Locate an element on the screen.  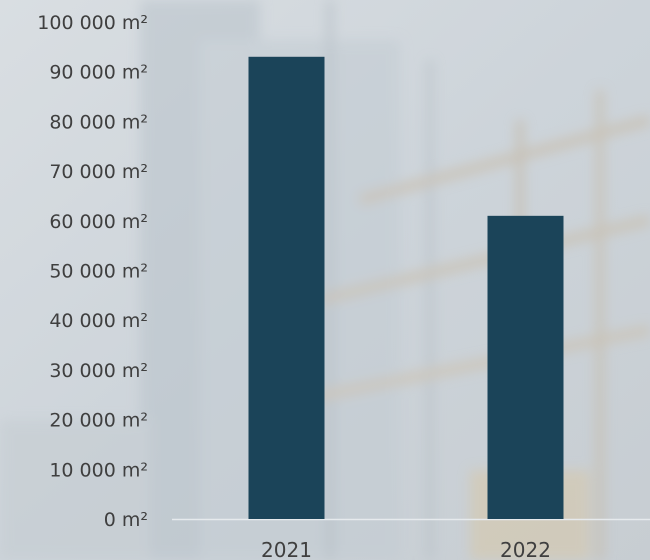
y-tick-label: 30 000 m² is located at coordinates (98, 371).